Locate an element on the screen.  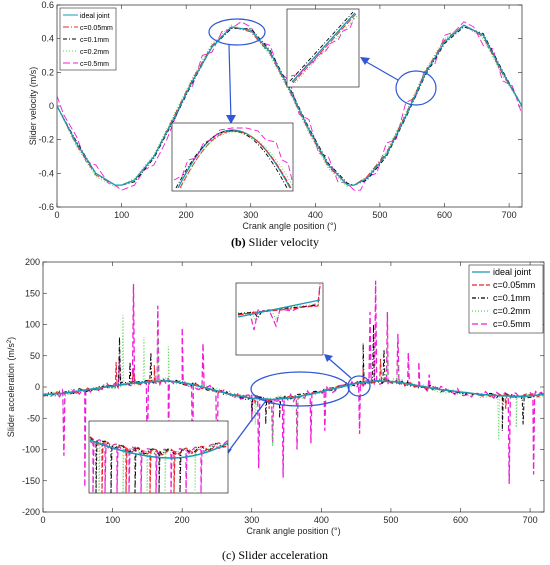
velocity-x-tick-label: 600 is located at coordinates (444, 215).